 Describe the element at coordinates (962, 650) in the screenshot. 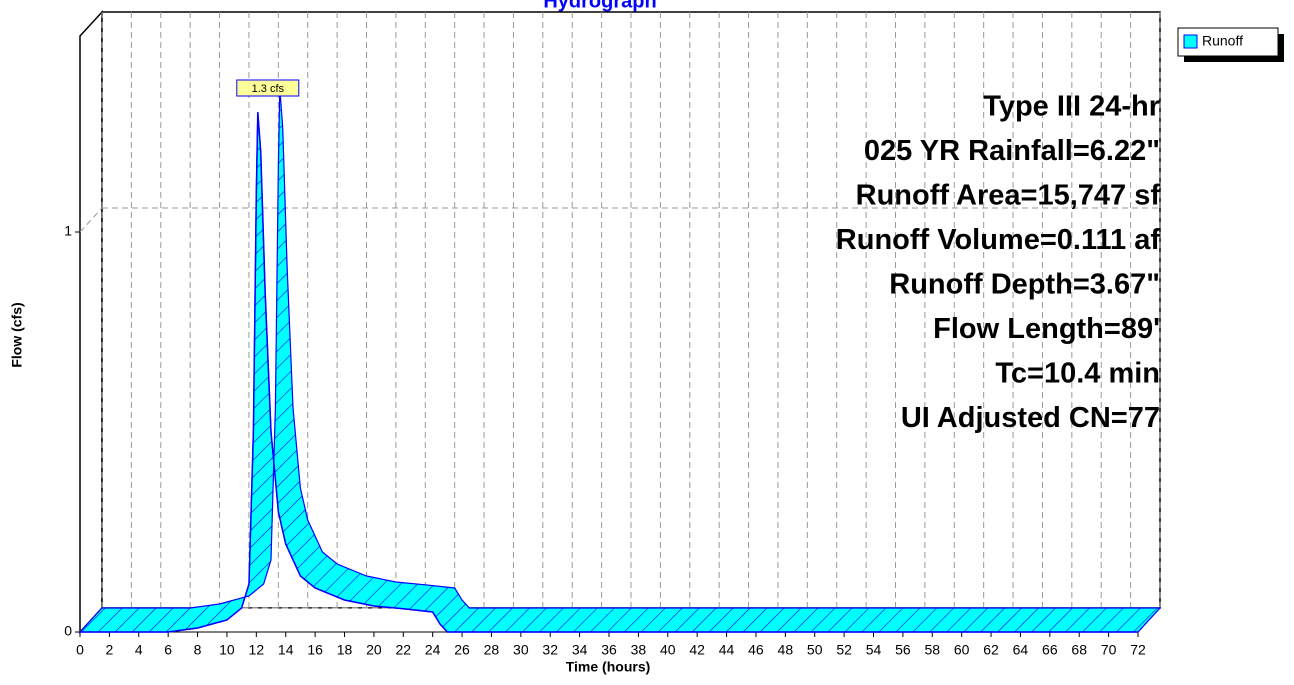

I see `x-tick-label: 60` at that location.